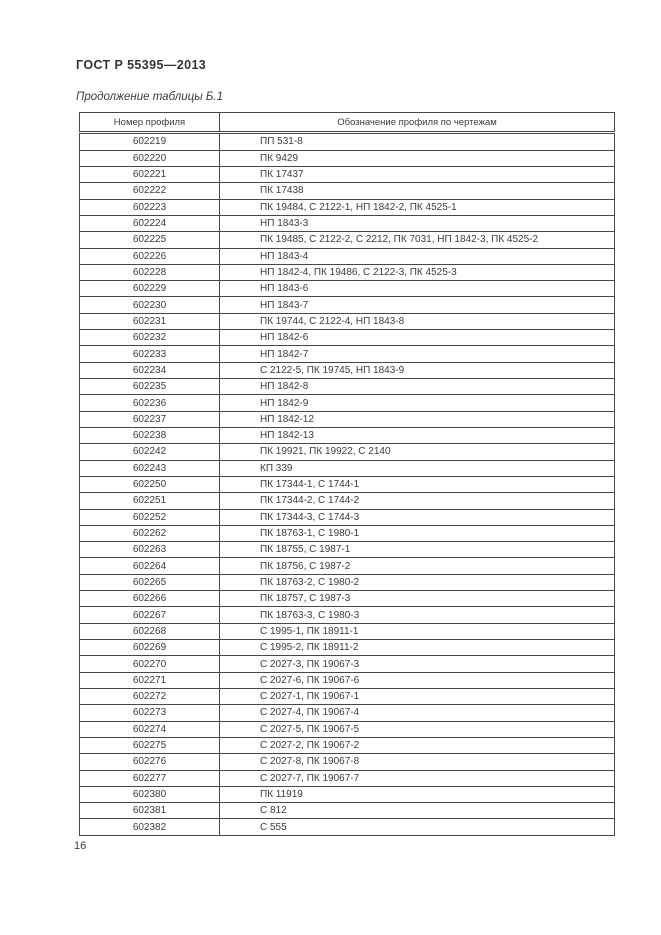  I want to click on table-row: 602237 НП 1842-12, so click(347, 419).